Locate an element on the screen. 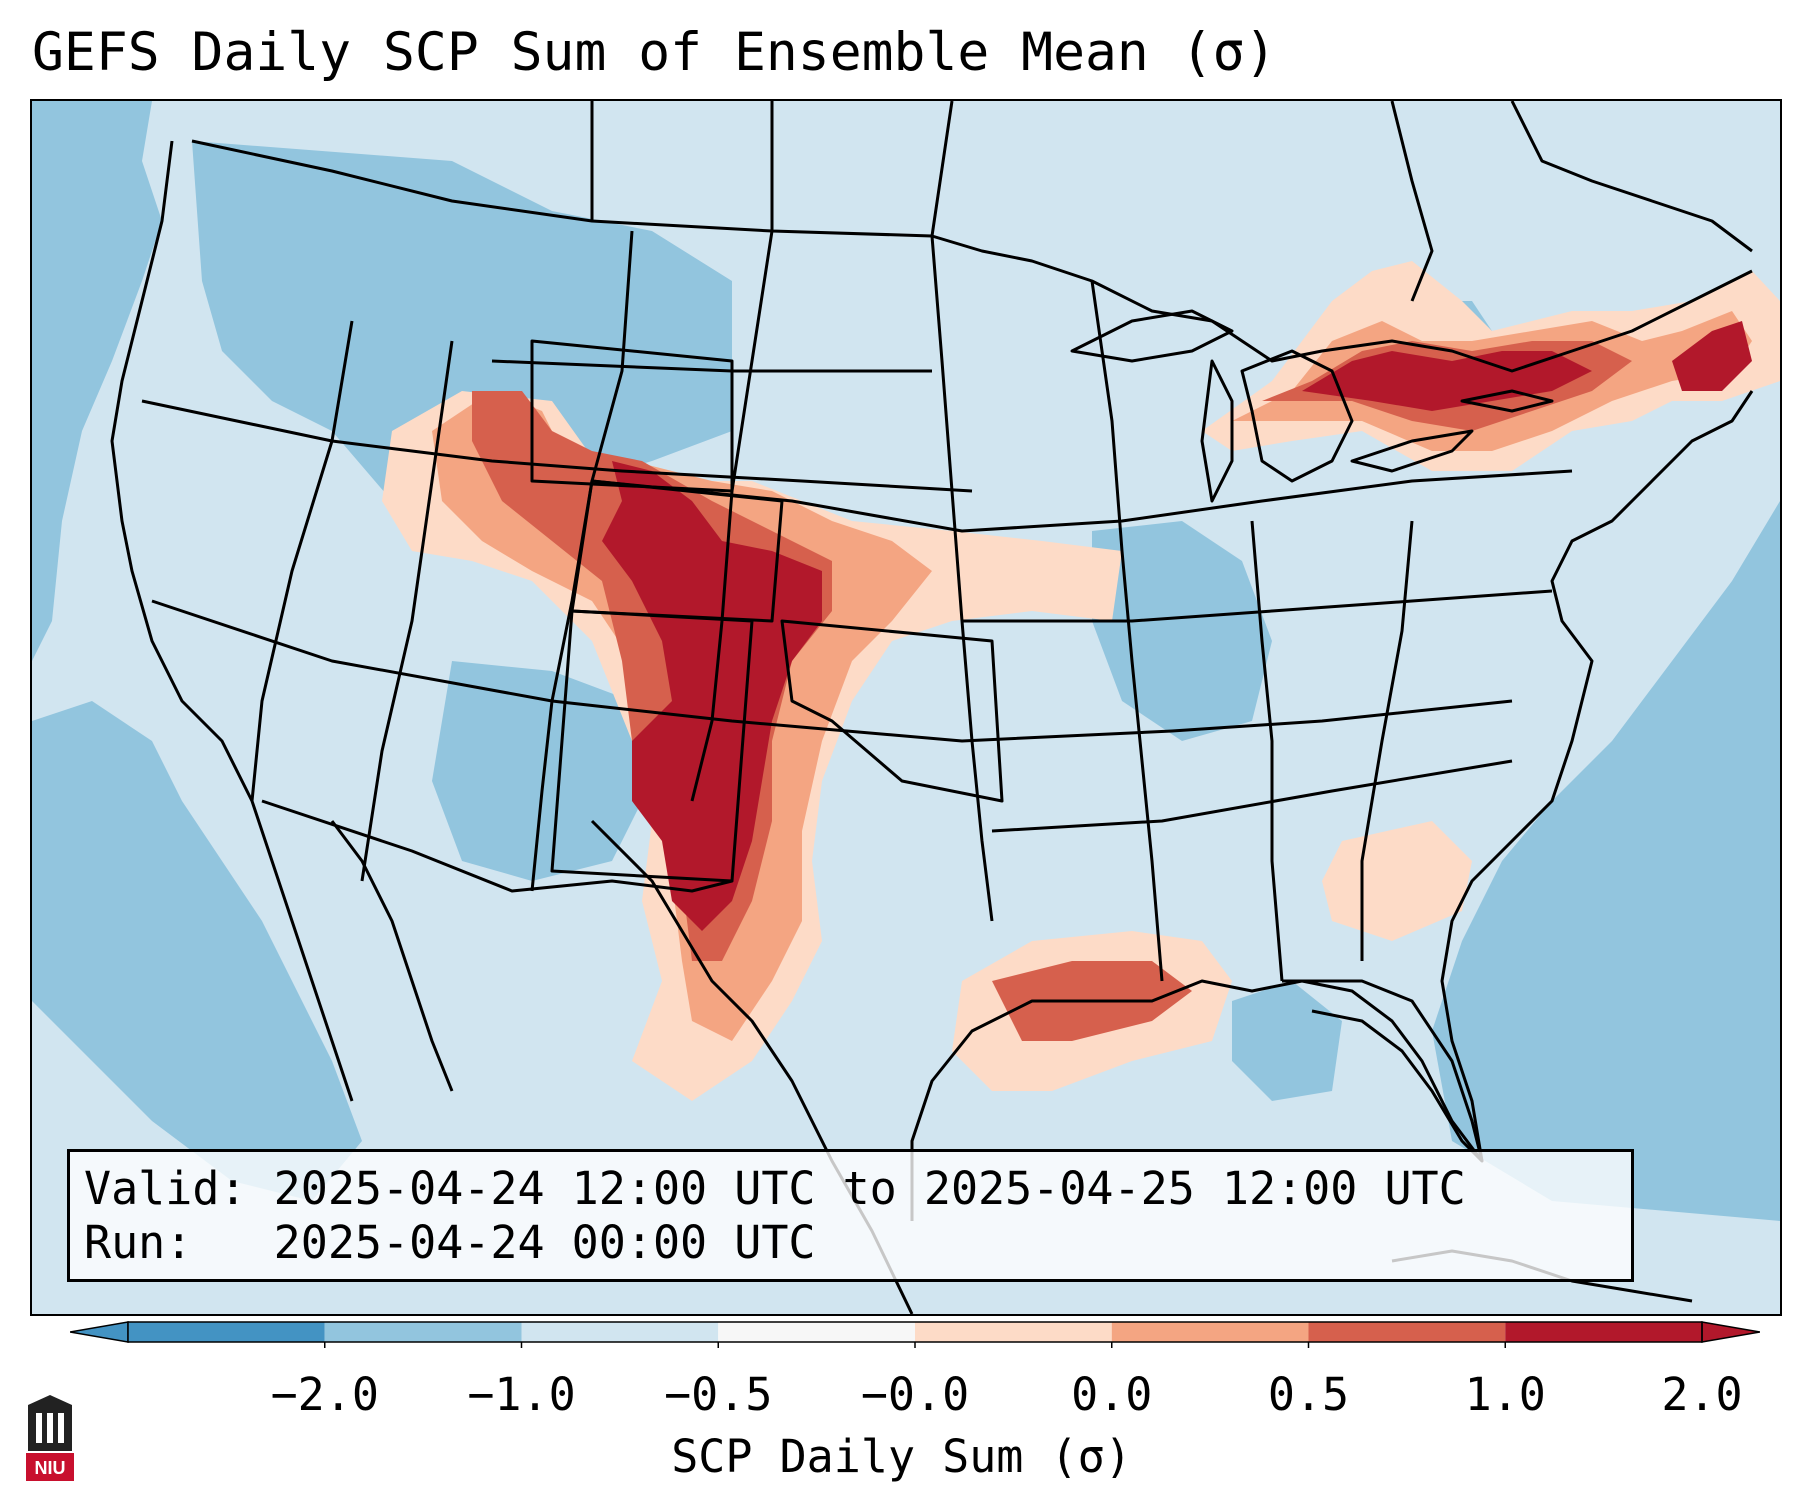 Image resolution: width=1803 pixels, height=1506 pixels. colorbar-label: SCP Daily Sum (σ) is located at coordinates (901, 1456).